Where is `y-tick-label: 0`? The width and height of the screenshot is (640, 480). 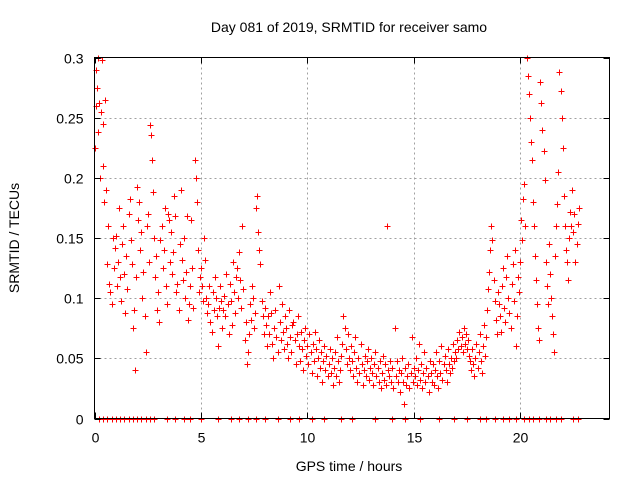
y-tick-label: 0 is located at coordinates (80, 420).